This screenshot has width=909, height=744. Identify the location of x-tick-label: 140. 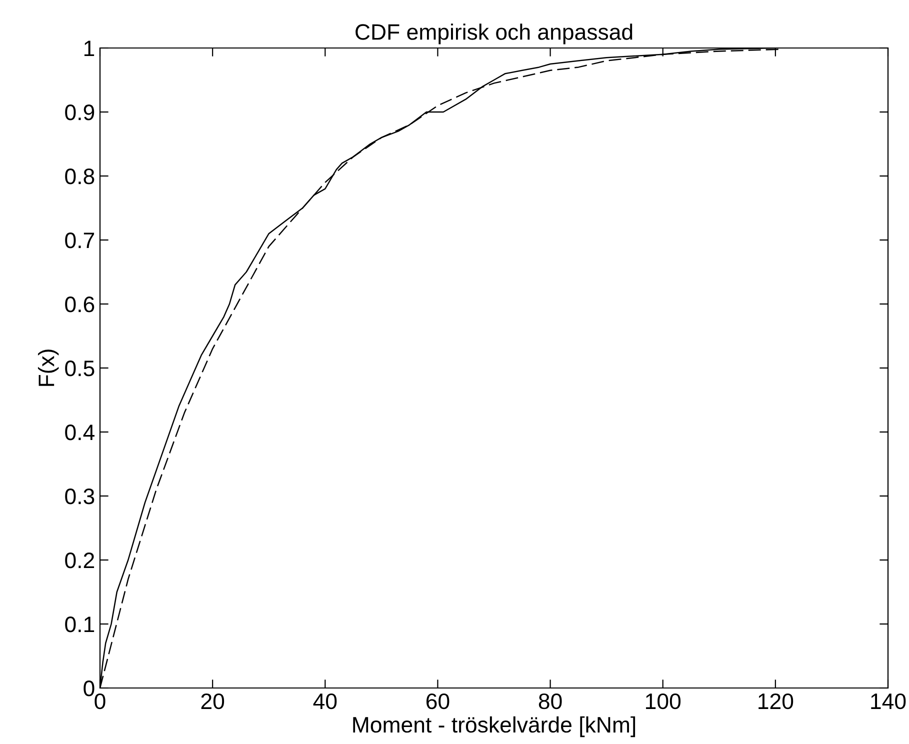
(888, 701).